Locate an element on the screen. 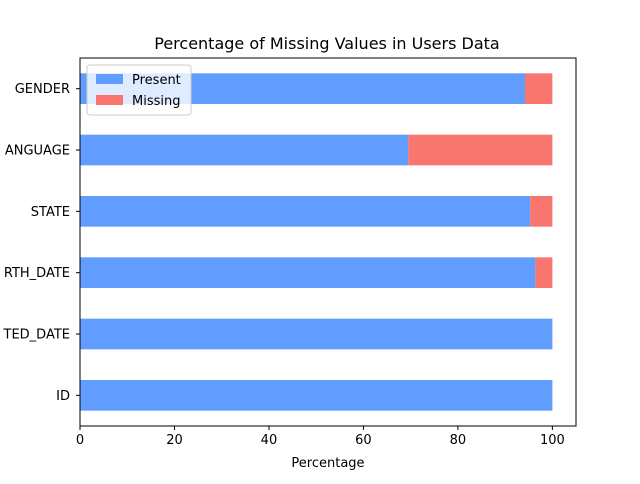  y-tick-label-rth-date: RTH_DATE is located at coordinates (37, 273).